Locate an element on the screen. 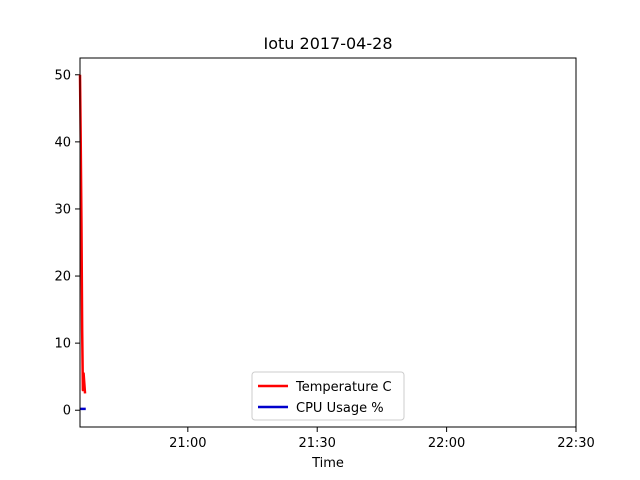 Image resolution: width=640 pixels, height=480 pixels. x-axis-ticks: 21:00 21:30 22:00 22:30 is located at coordinates (382, 439).